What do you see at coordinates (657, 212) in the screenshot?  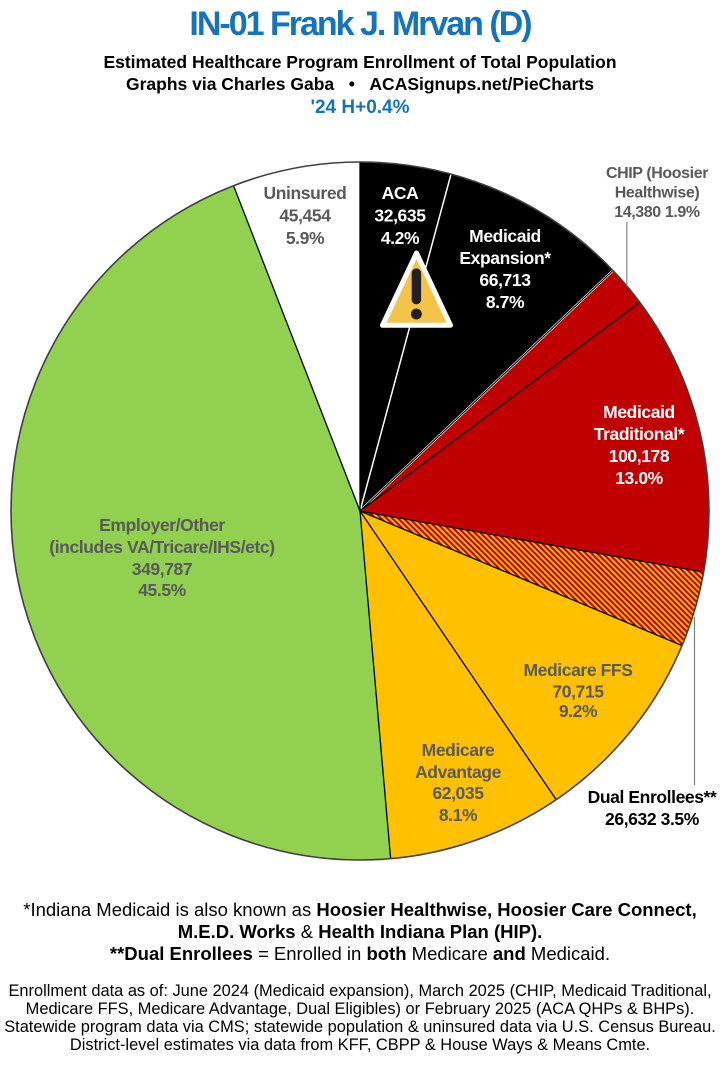 I see `svg-text: 14,380 1.9%` at bounding box center [657, 212].